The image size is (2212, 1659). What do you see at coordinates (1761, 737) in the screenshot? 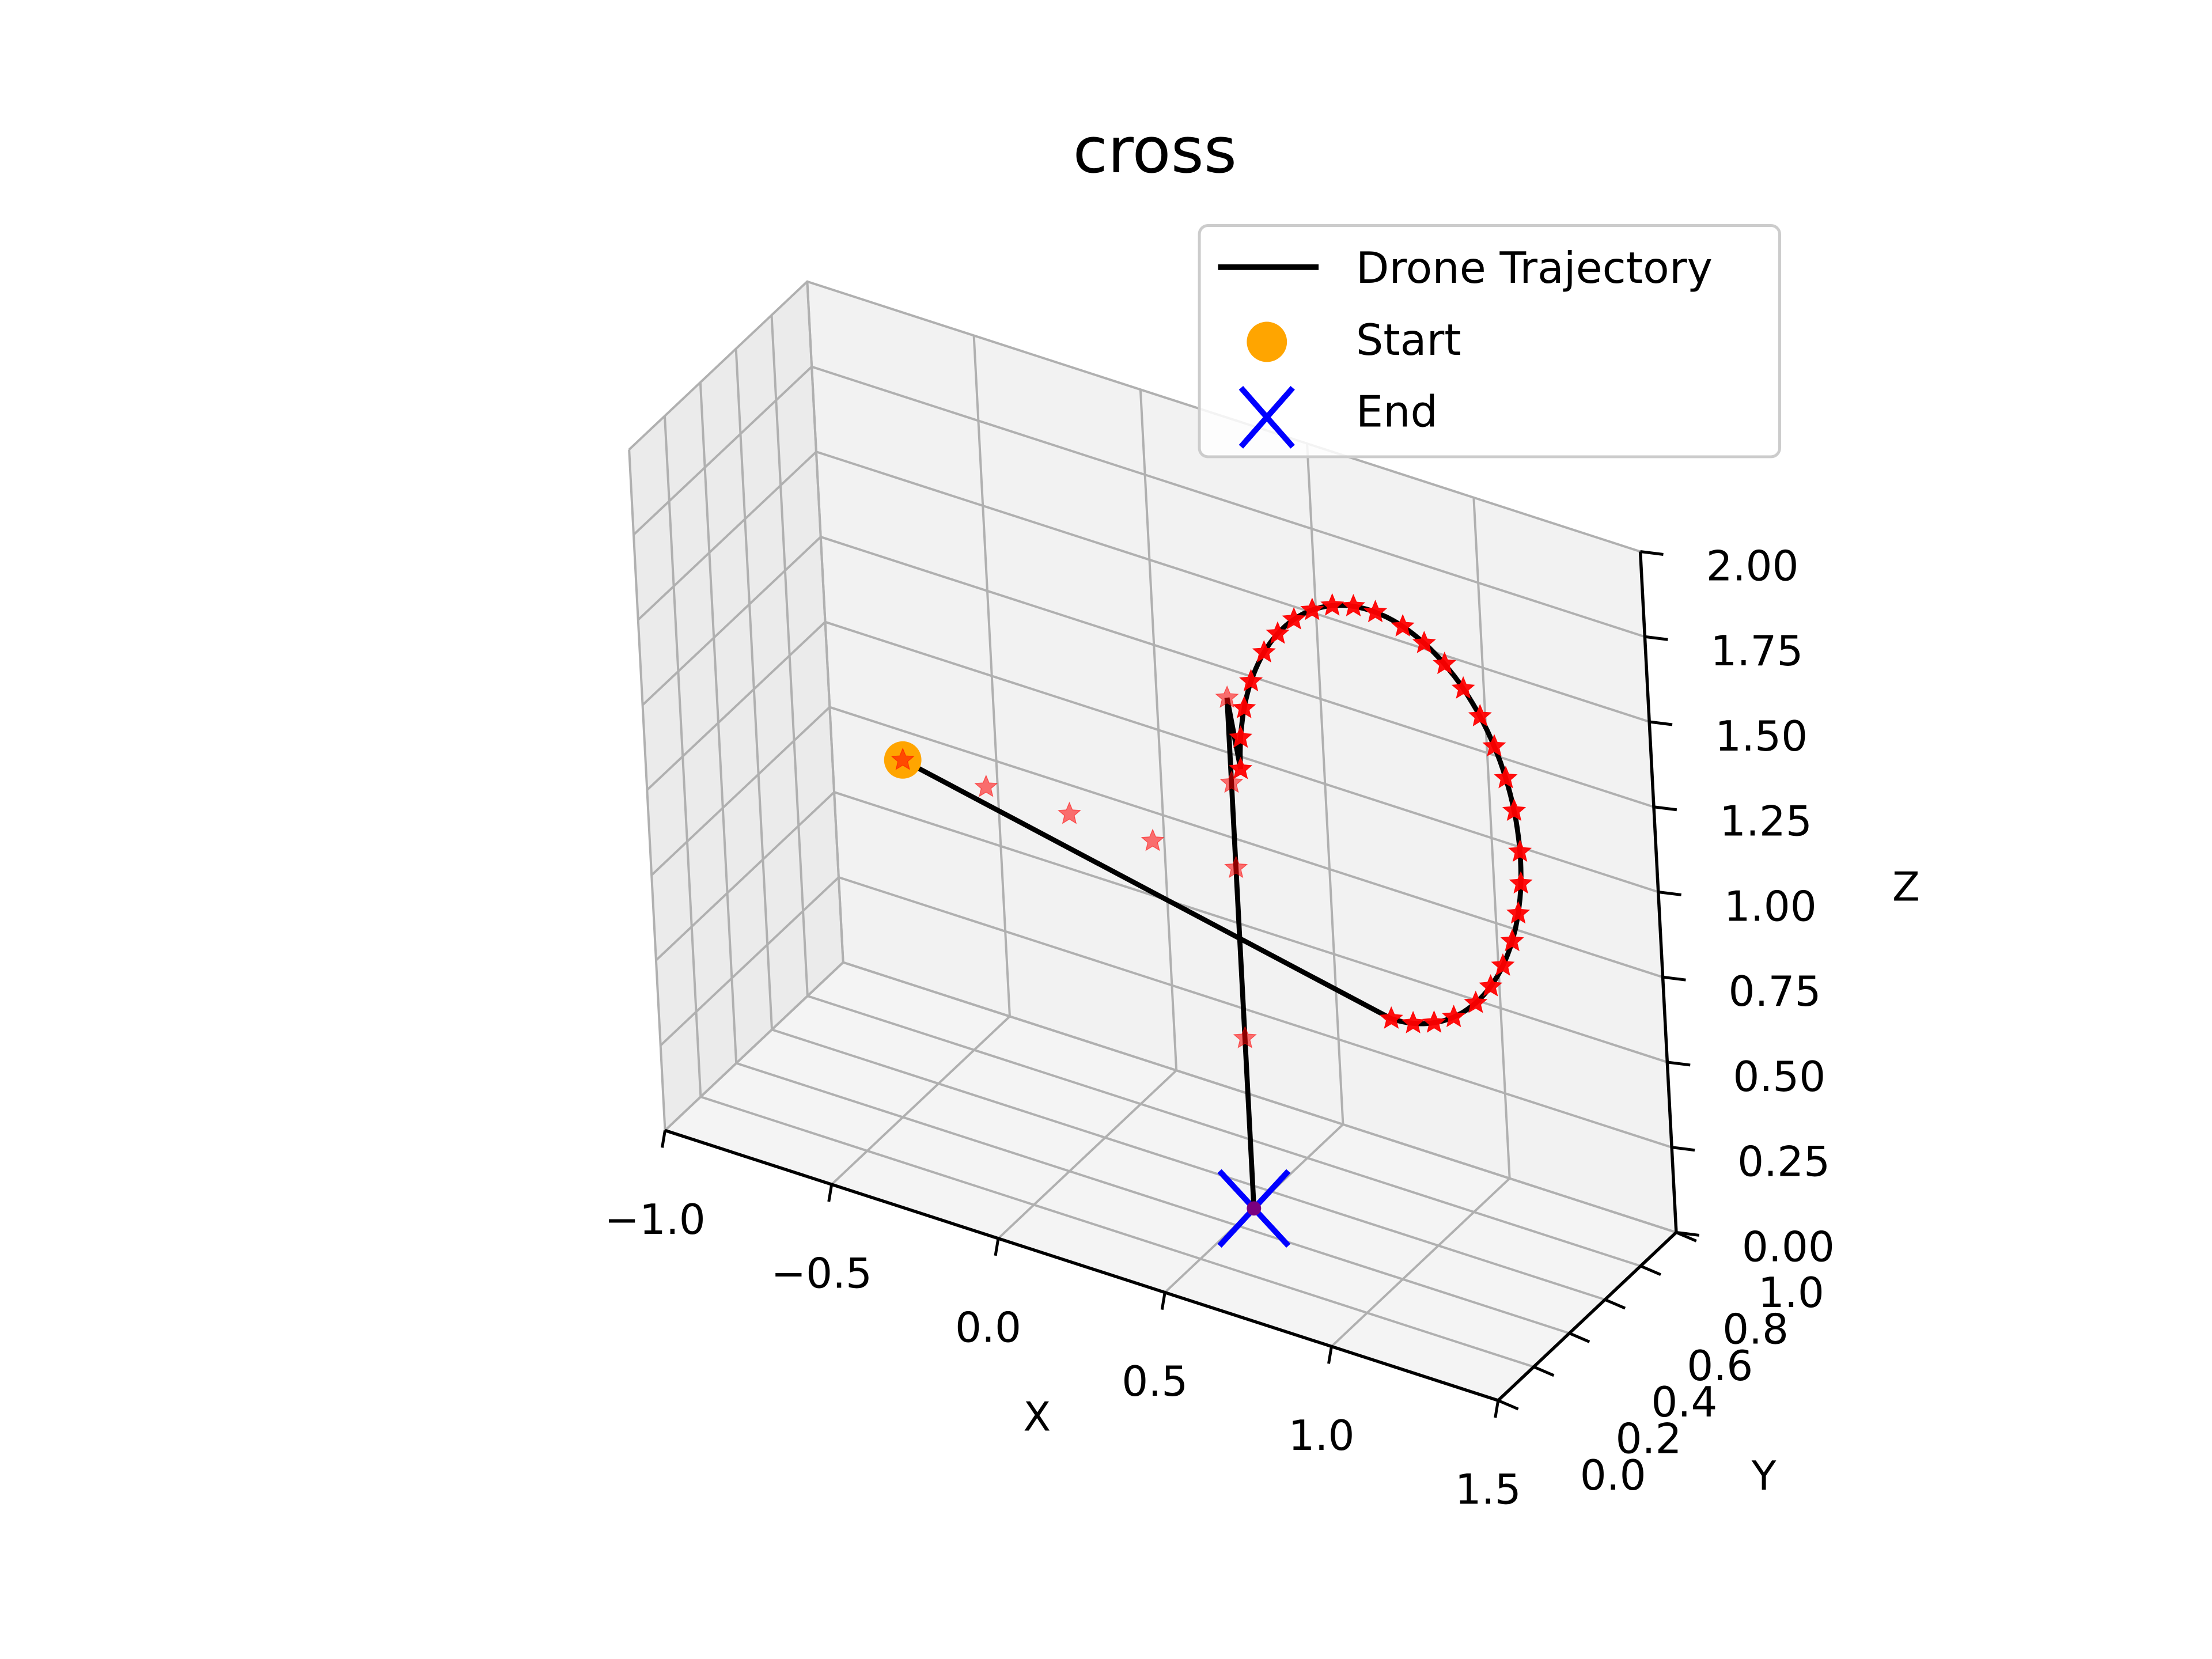
I see `z-tick-label: 1.50` at bounding box center [1761, 737].